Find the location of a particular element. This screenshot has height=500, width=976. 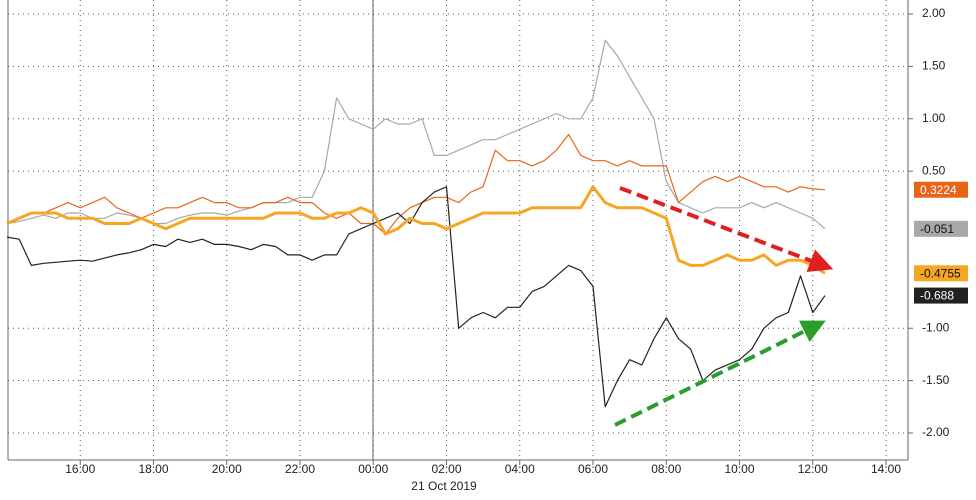

y-tick-label: -1.50 is located at coordinates (936, 380).